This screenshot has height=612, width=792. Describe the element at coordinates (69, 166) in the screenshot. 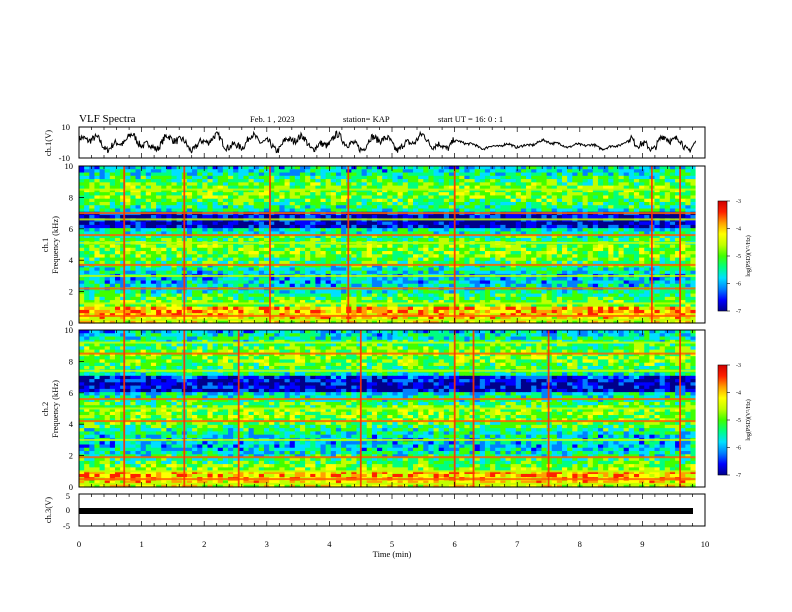

I see `ch1-spec-ytick: 10` at that location.